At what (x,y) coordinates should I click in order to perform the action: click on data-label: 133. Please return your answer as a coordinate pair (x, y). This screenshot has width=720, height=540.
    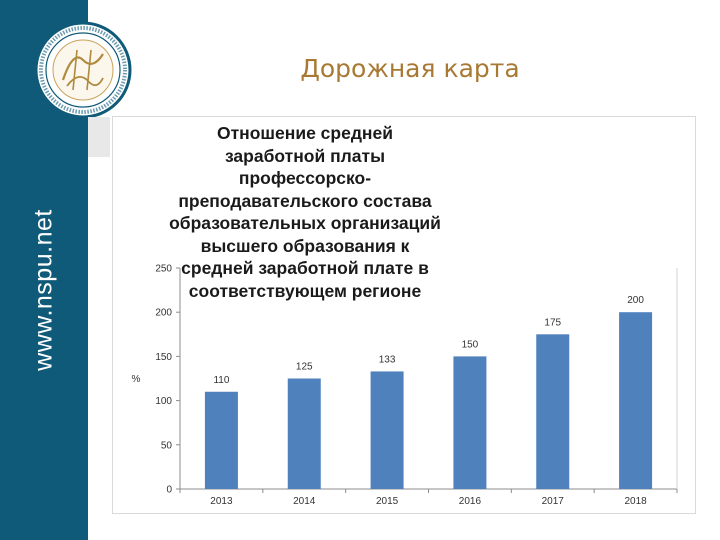
    Looking at the image, I should click on (387, 359).